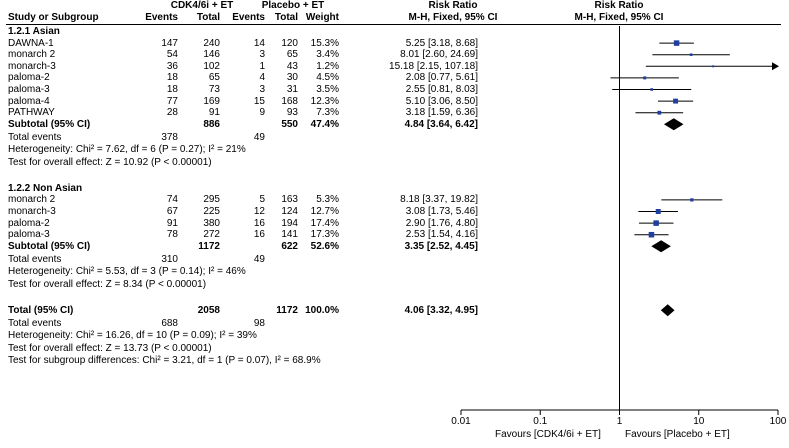 The width and height of the screenshot is (789, 448). What do you see at coordinates (433, 66) in the screenshot?
I see `risk-ratio-ci: 15.18 [2.15, 107.18]` at bounding box center [433, 66].